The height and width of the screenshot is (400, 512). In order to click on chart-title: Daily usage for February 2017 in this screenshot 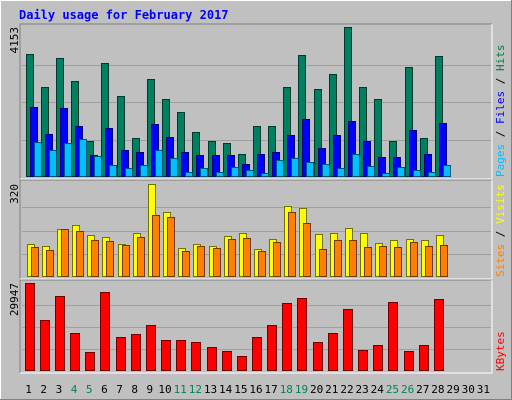, I will do `click(124, 15)`.